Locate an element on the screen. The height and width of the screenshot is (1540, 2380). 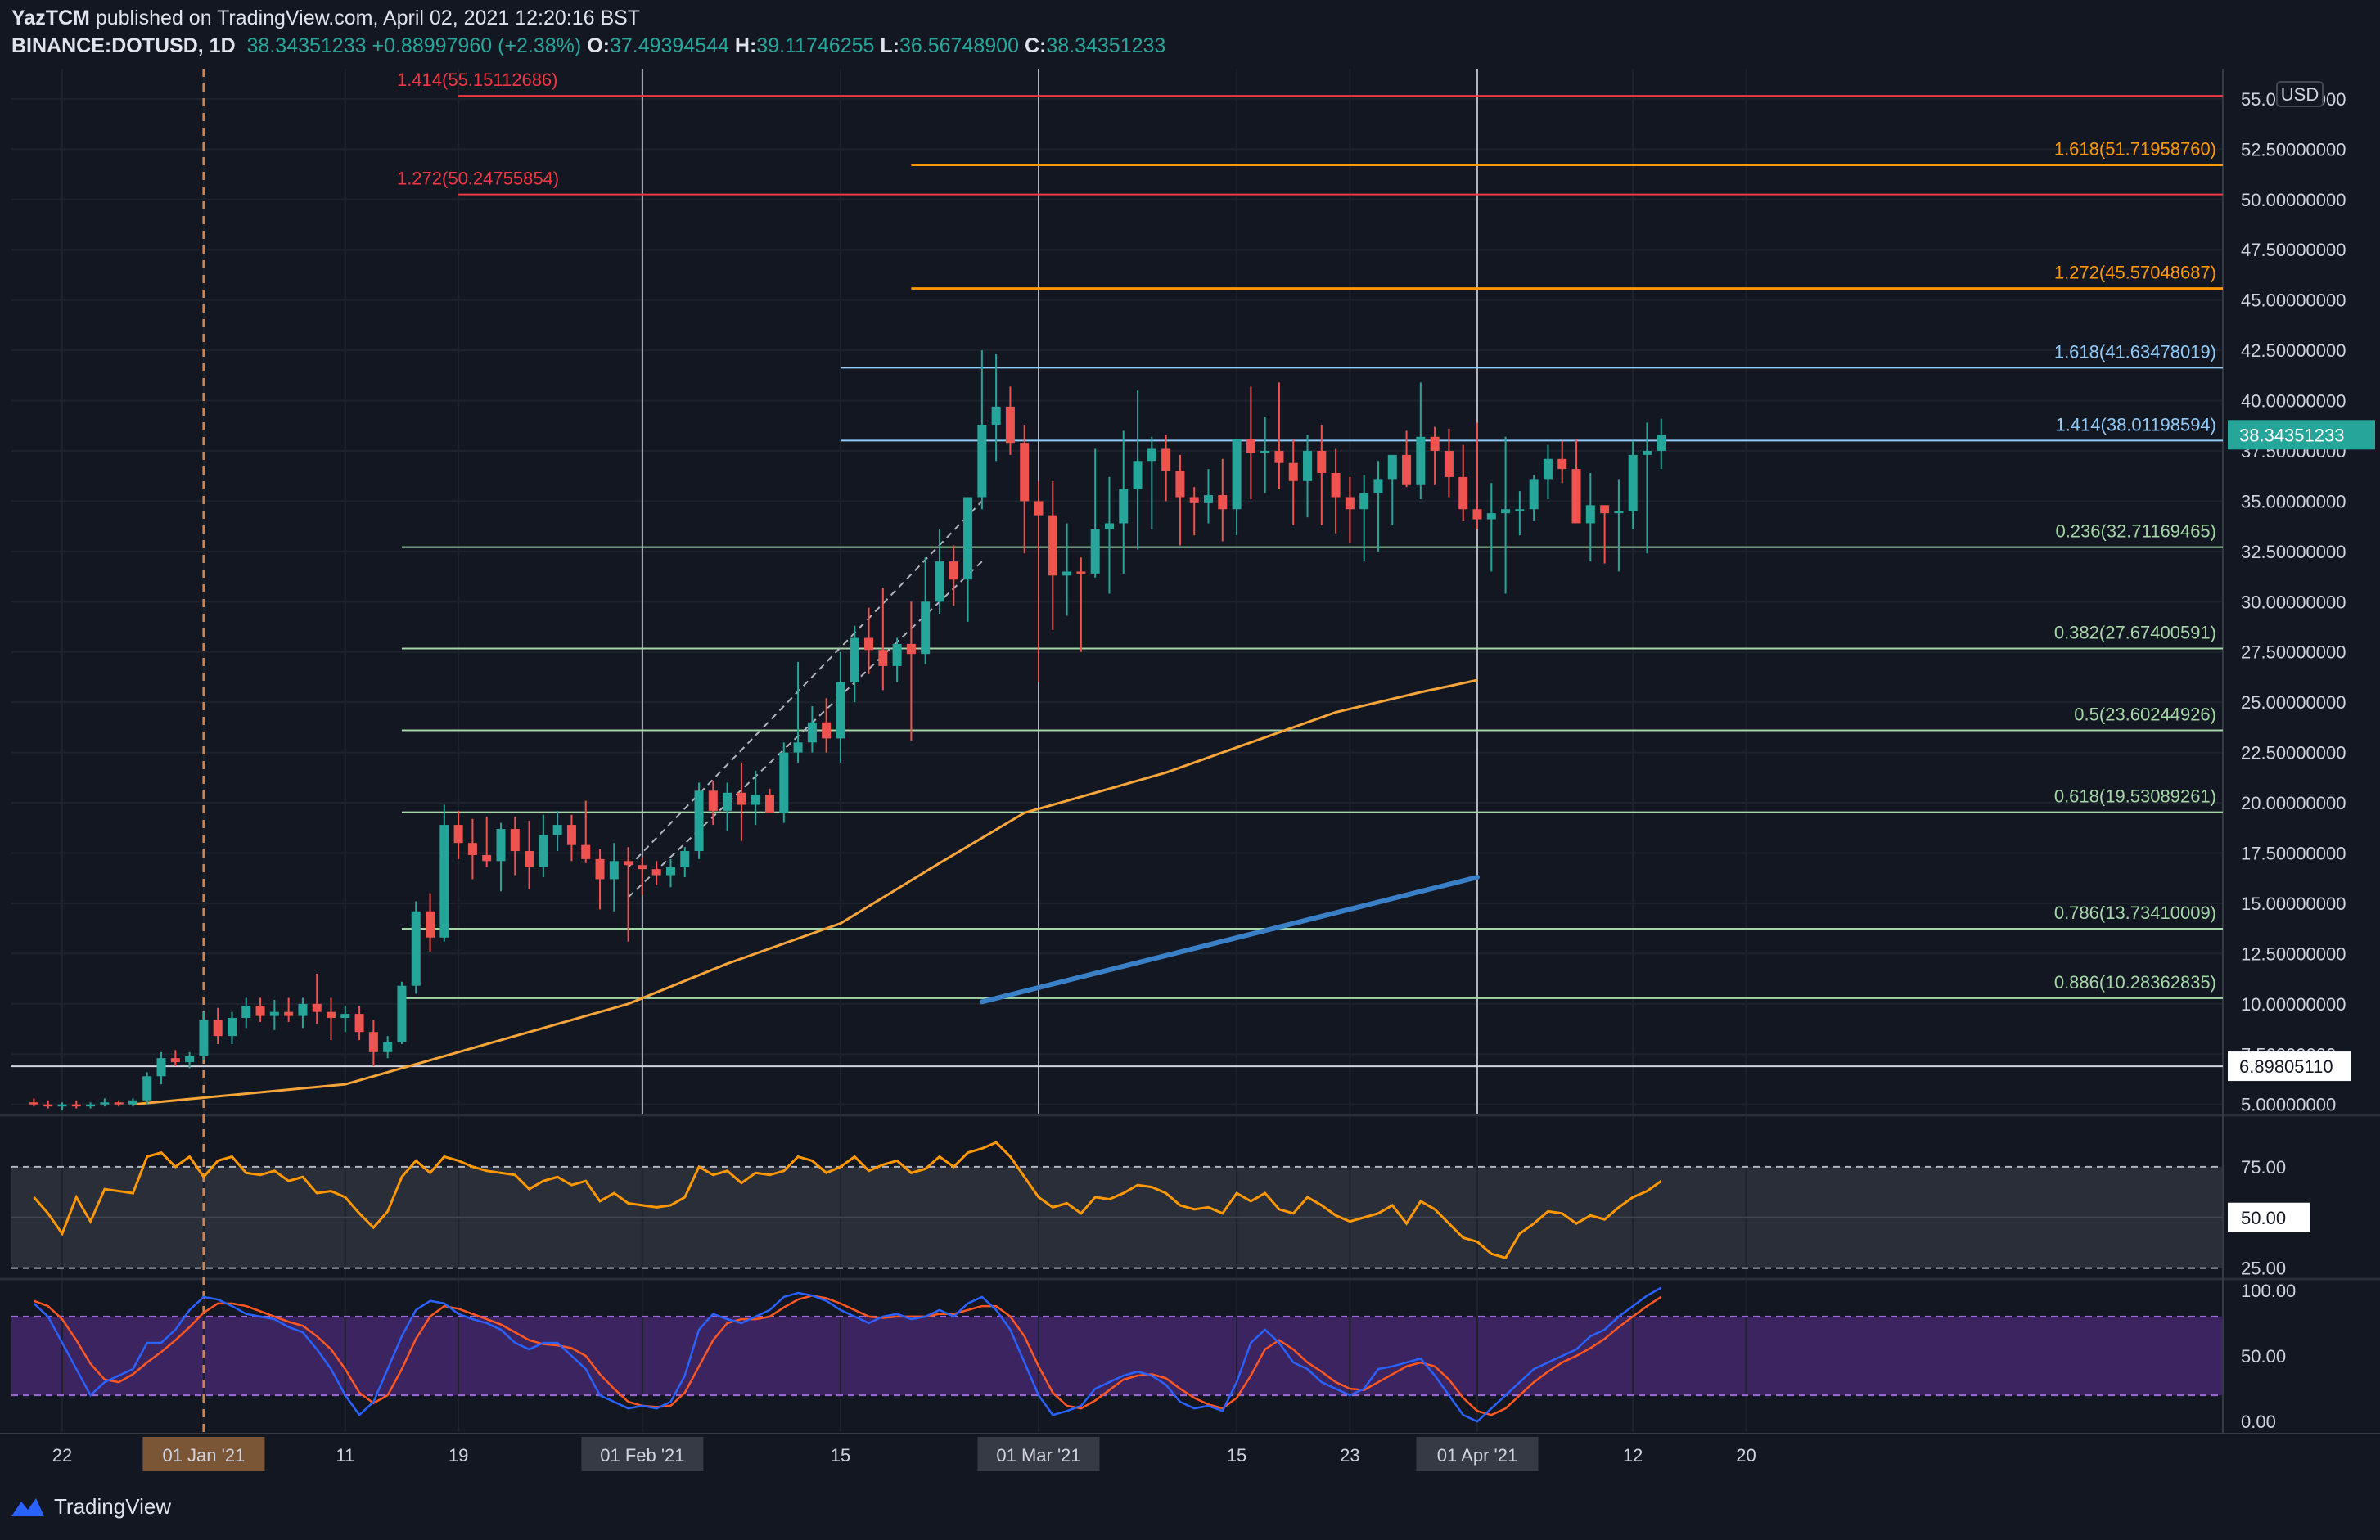
time-tick-label: 15 is located at coordinates (841, 1455).